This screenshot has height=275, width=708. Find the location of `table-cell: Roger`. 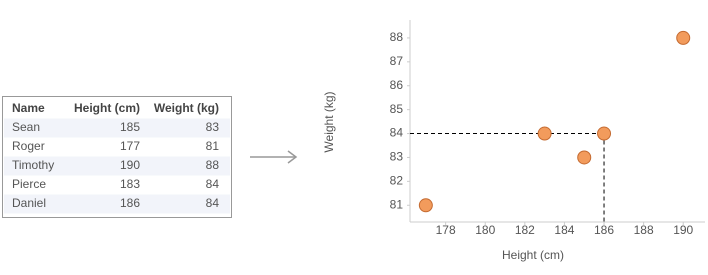

table-cell: Roger is located at coordinates (28, 146).